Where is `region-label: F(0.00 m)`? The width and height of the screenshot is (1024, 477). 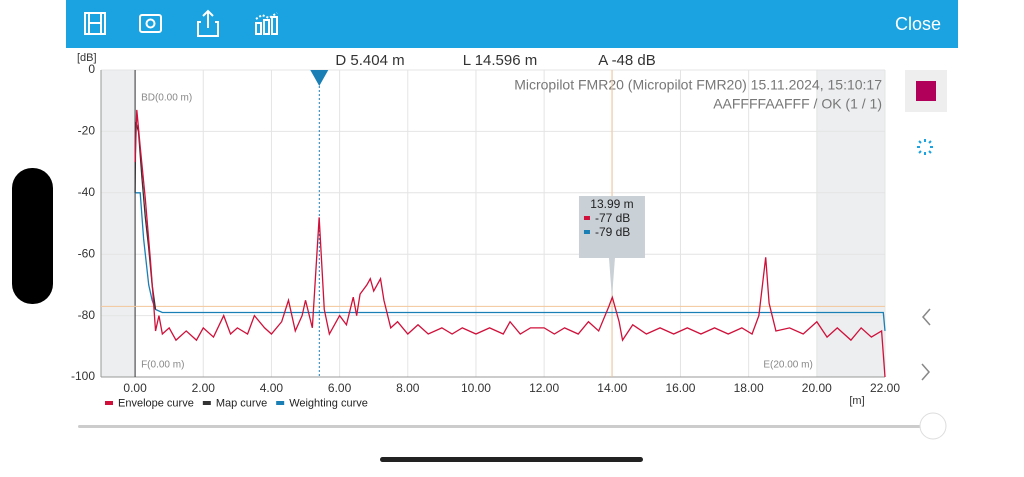 region-label: F(0.00 m) is located at coordinates (162, 365).